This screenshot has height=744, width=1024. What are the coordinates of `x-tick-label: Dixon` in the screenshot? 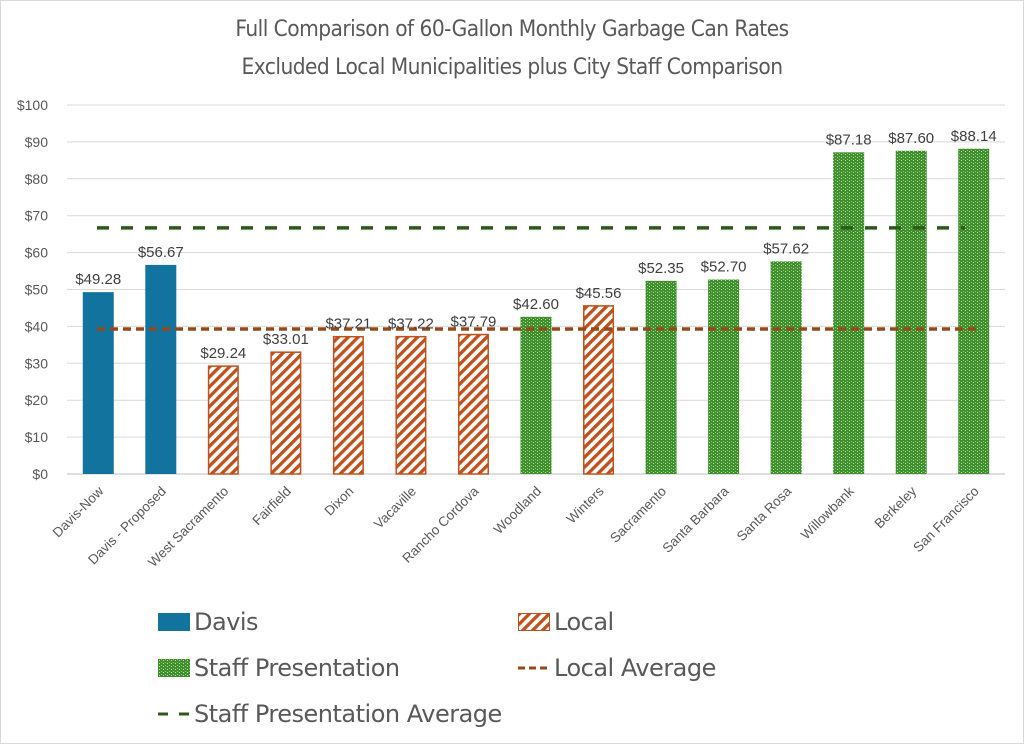 It's located at (339, 501).